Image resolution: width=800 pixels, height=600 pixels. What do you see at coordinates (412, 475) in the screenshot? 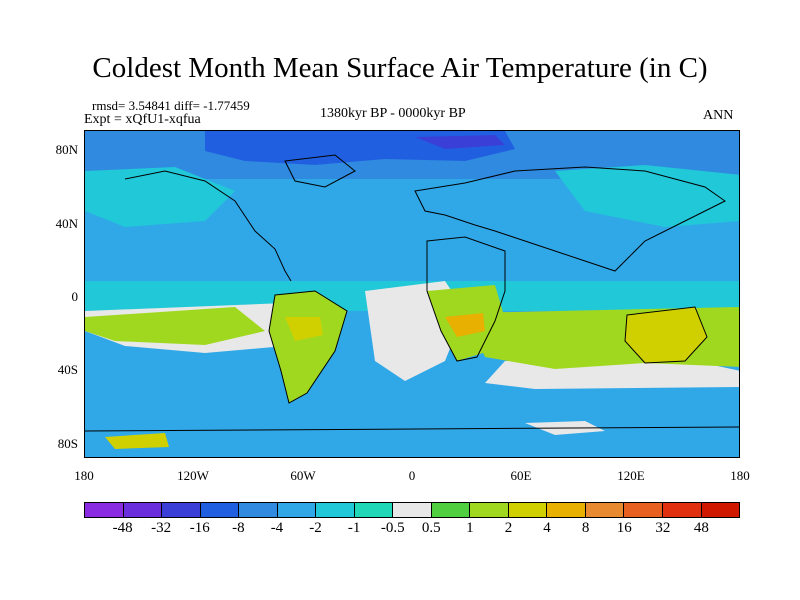
I see `x-tick-0: 0` at bounding box center [412, 475].